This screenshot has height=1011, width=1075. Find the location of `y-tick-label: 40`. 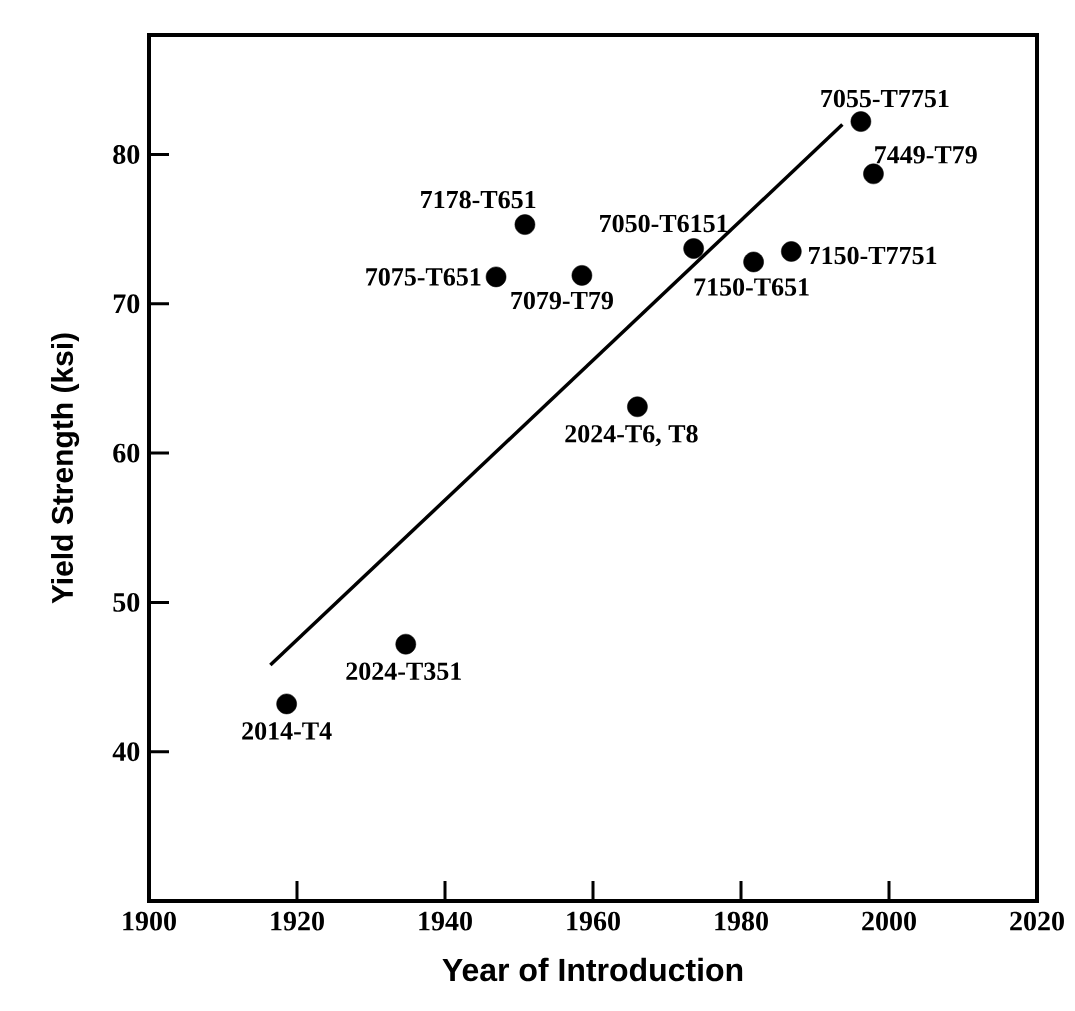

y-tick-label: 40 is located at coordinates (126, 752).